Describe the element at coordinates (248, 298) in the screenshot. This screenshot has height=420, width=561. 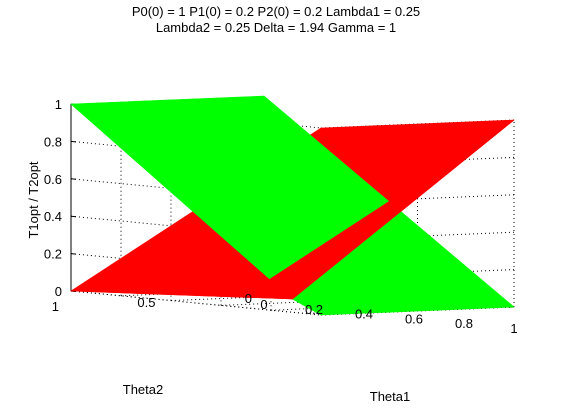
I see `y-tick-label-0: 0` at that location.